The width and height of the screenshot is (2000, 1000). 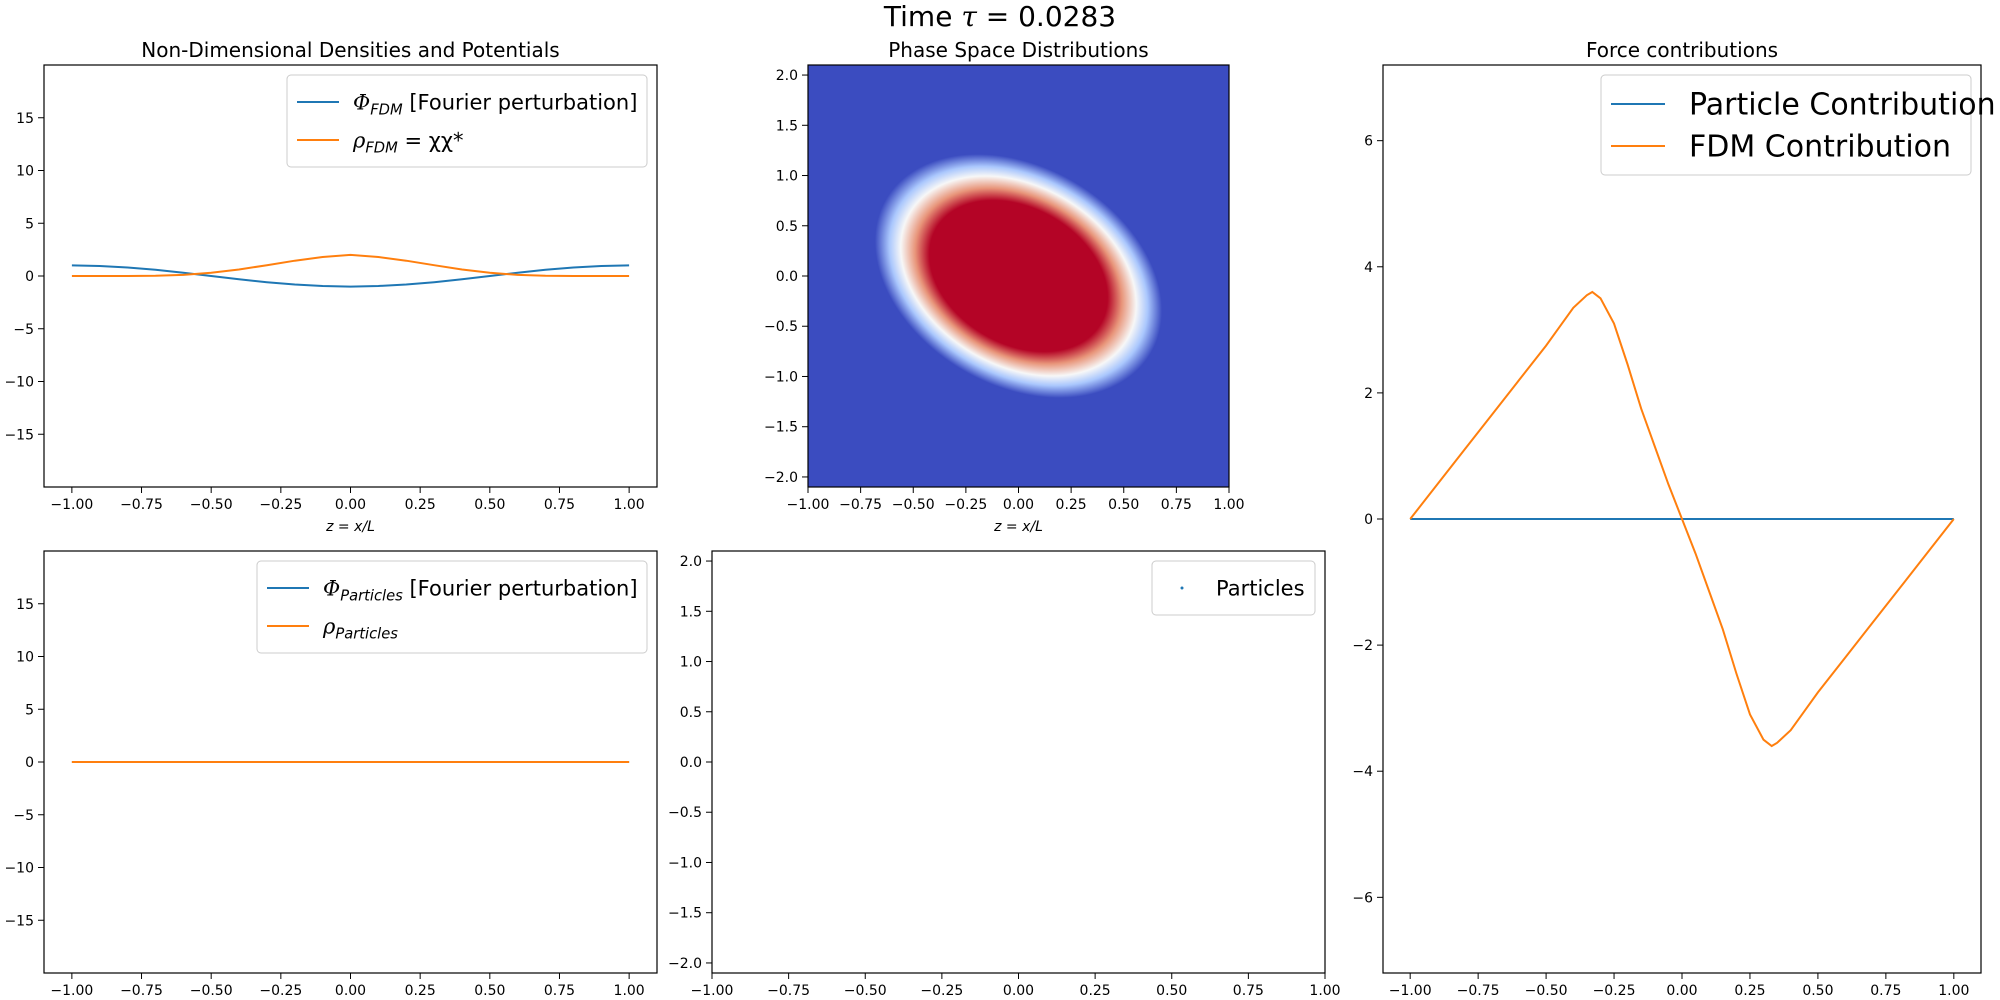 What do you see at coordinates (350, 50) in the screenshot?
I see `axes-title: Non-Dimensional Densities and Potentials` at bounding box center [350, 50].